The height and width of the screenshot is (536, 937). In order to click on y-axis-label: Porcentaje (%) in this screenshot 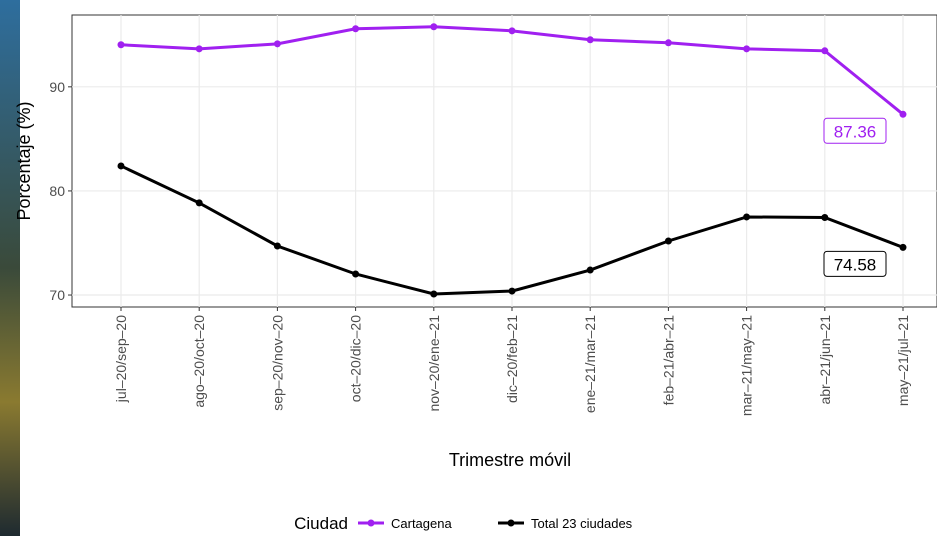, I will do `click(24, 160)`.